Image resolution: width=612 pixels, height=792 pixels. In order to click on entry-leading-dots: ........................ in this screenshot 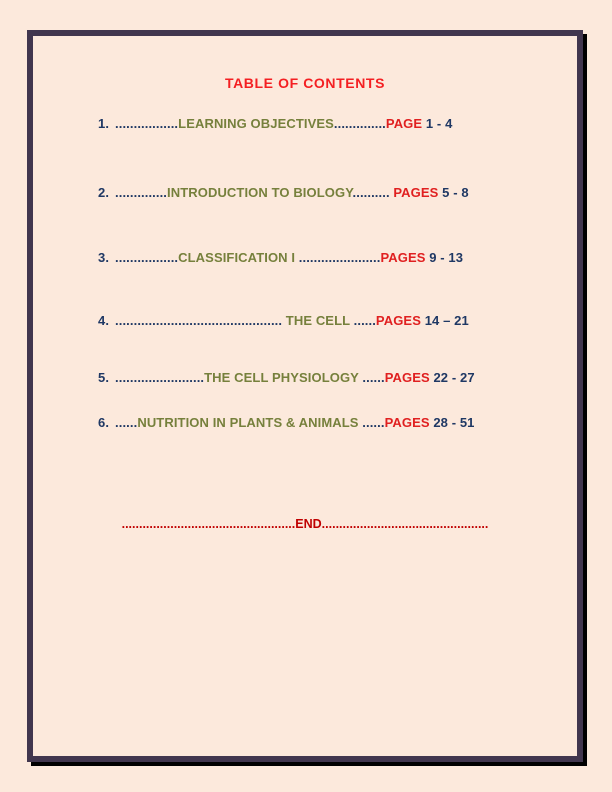, I will do `click(160, 377)`.